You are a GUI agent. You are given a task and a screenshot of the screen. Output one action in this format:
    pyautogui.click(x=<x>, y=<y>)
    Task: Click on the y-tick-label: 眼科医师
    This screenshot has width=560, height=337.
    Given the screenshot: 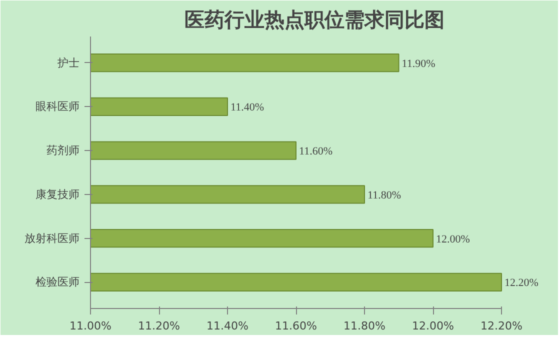 What is the action you would take?
    pyautogui.click(x=58, y=107)
    